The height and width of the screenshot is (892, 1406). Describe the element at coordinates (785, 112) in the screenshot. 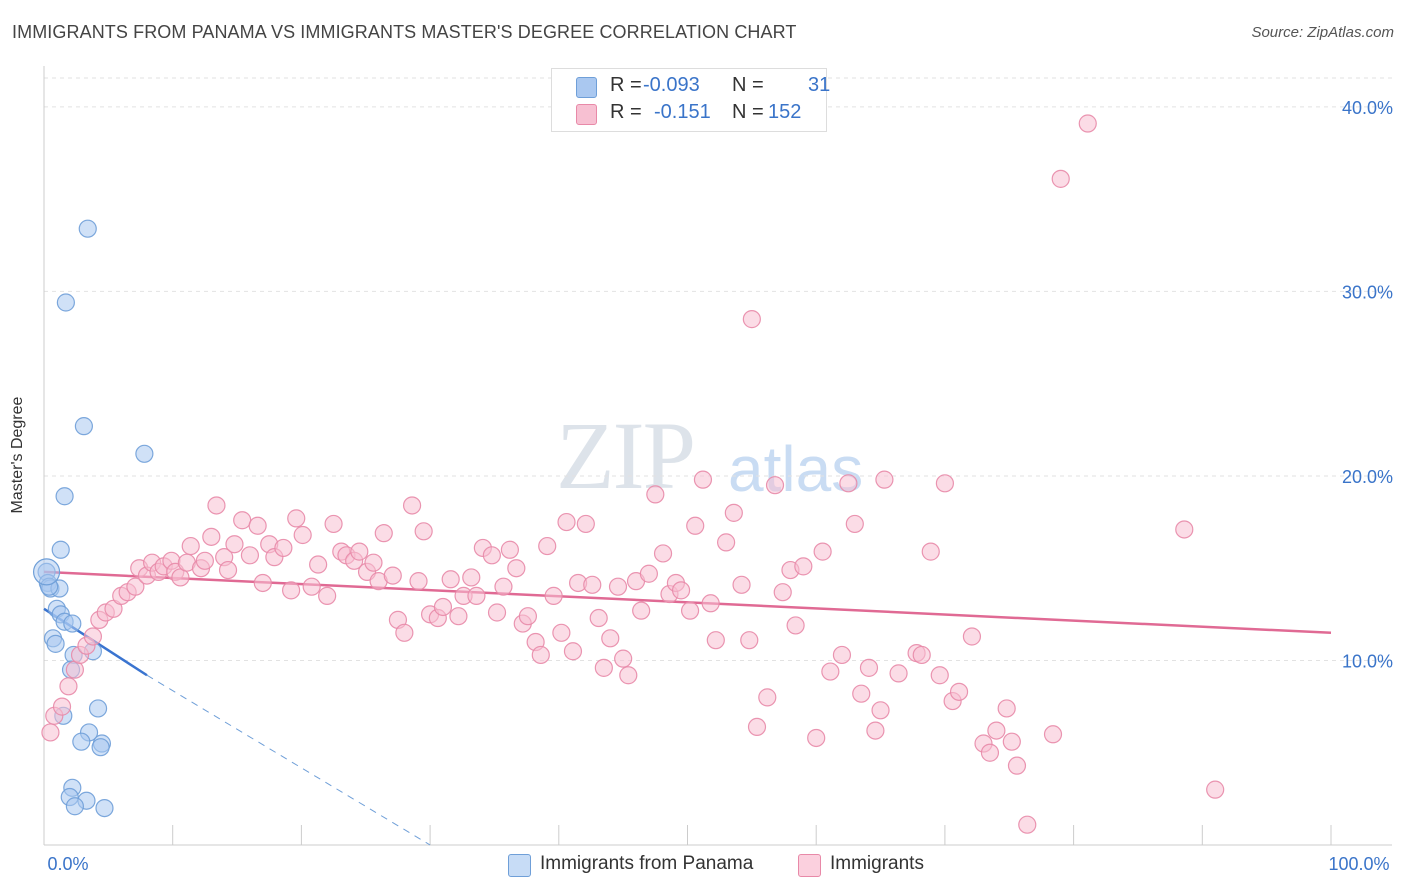

I see `legend-n-value: 152` at that location.